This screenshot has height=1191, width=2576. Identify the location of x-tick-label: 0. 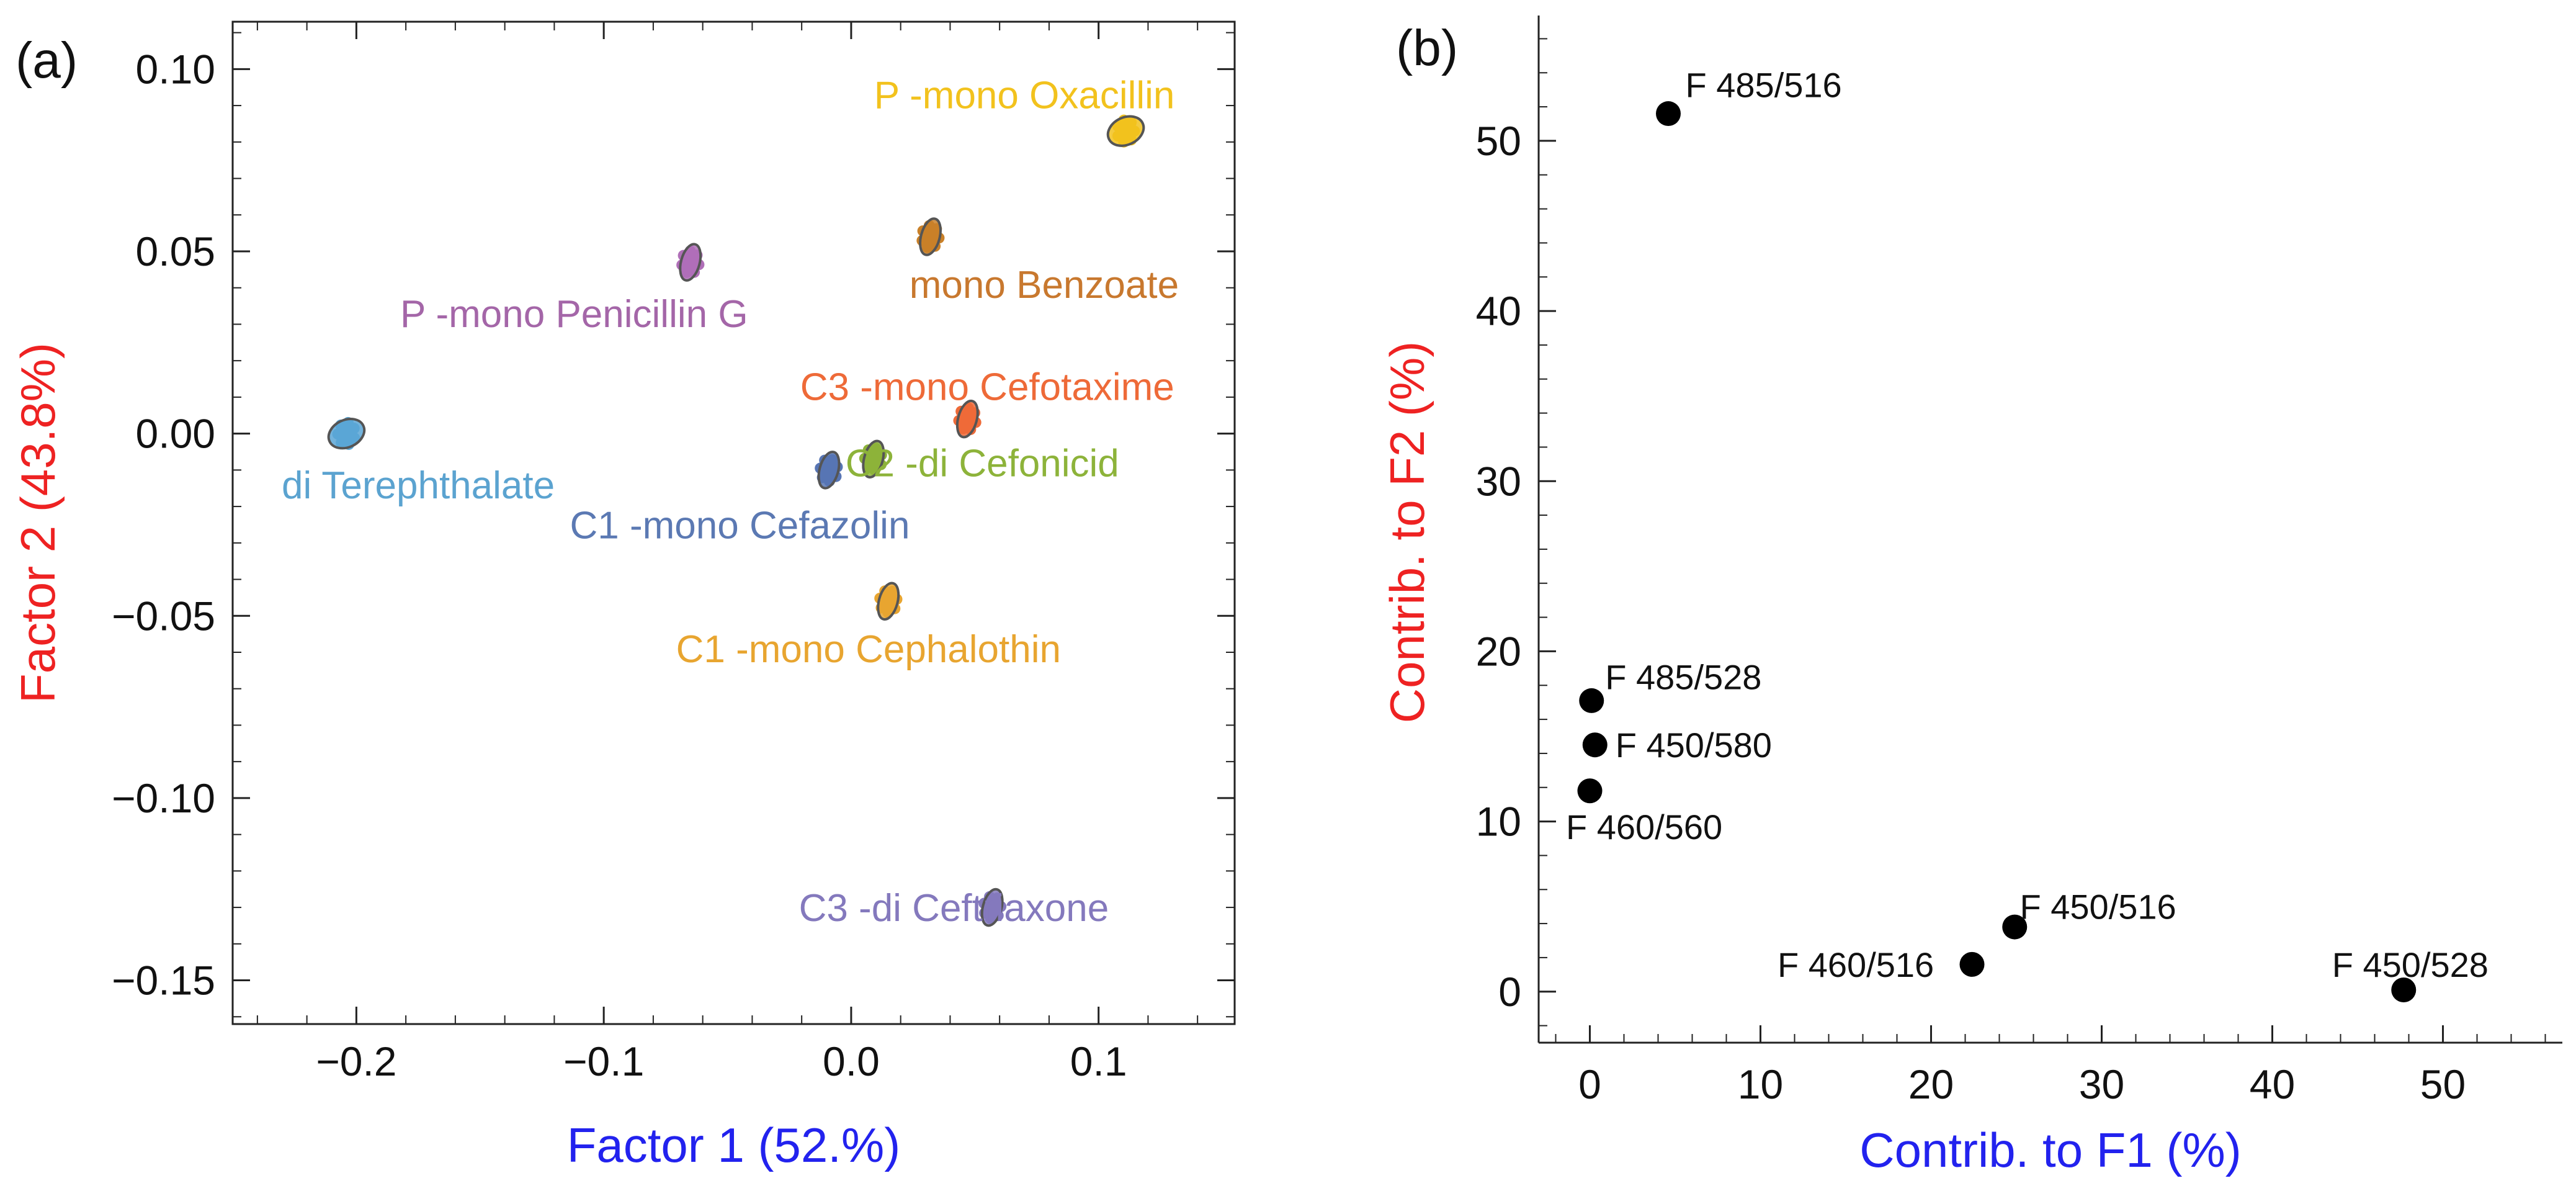
(1589, 1084).